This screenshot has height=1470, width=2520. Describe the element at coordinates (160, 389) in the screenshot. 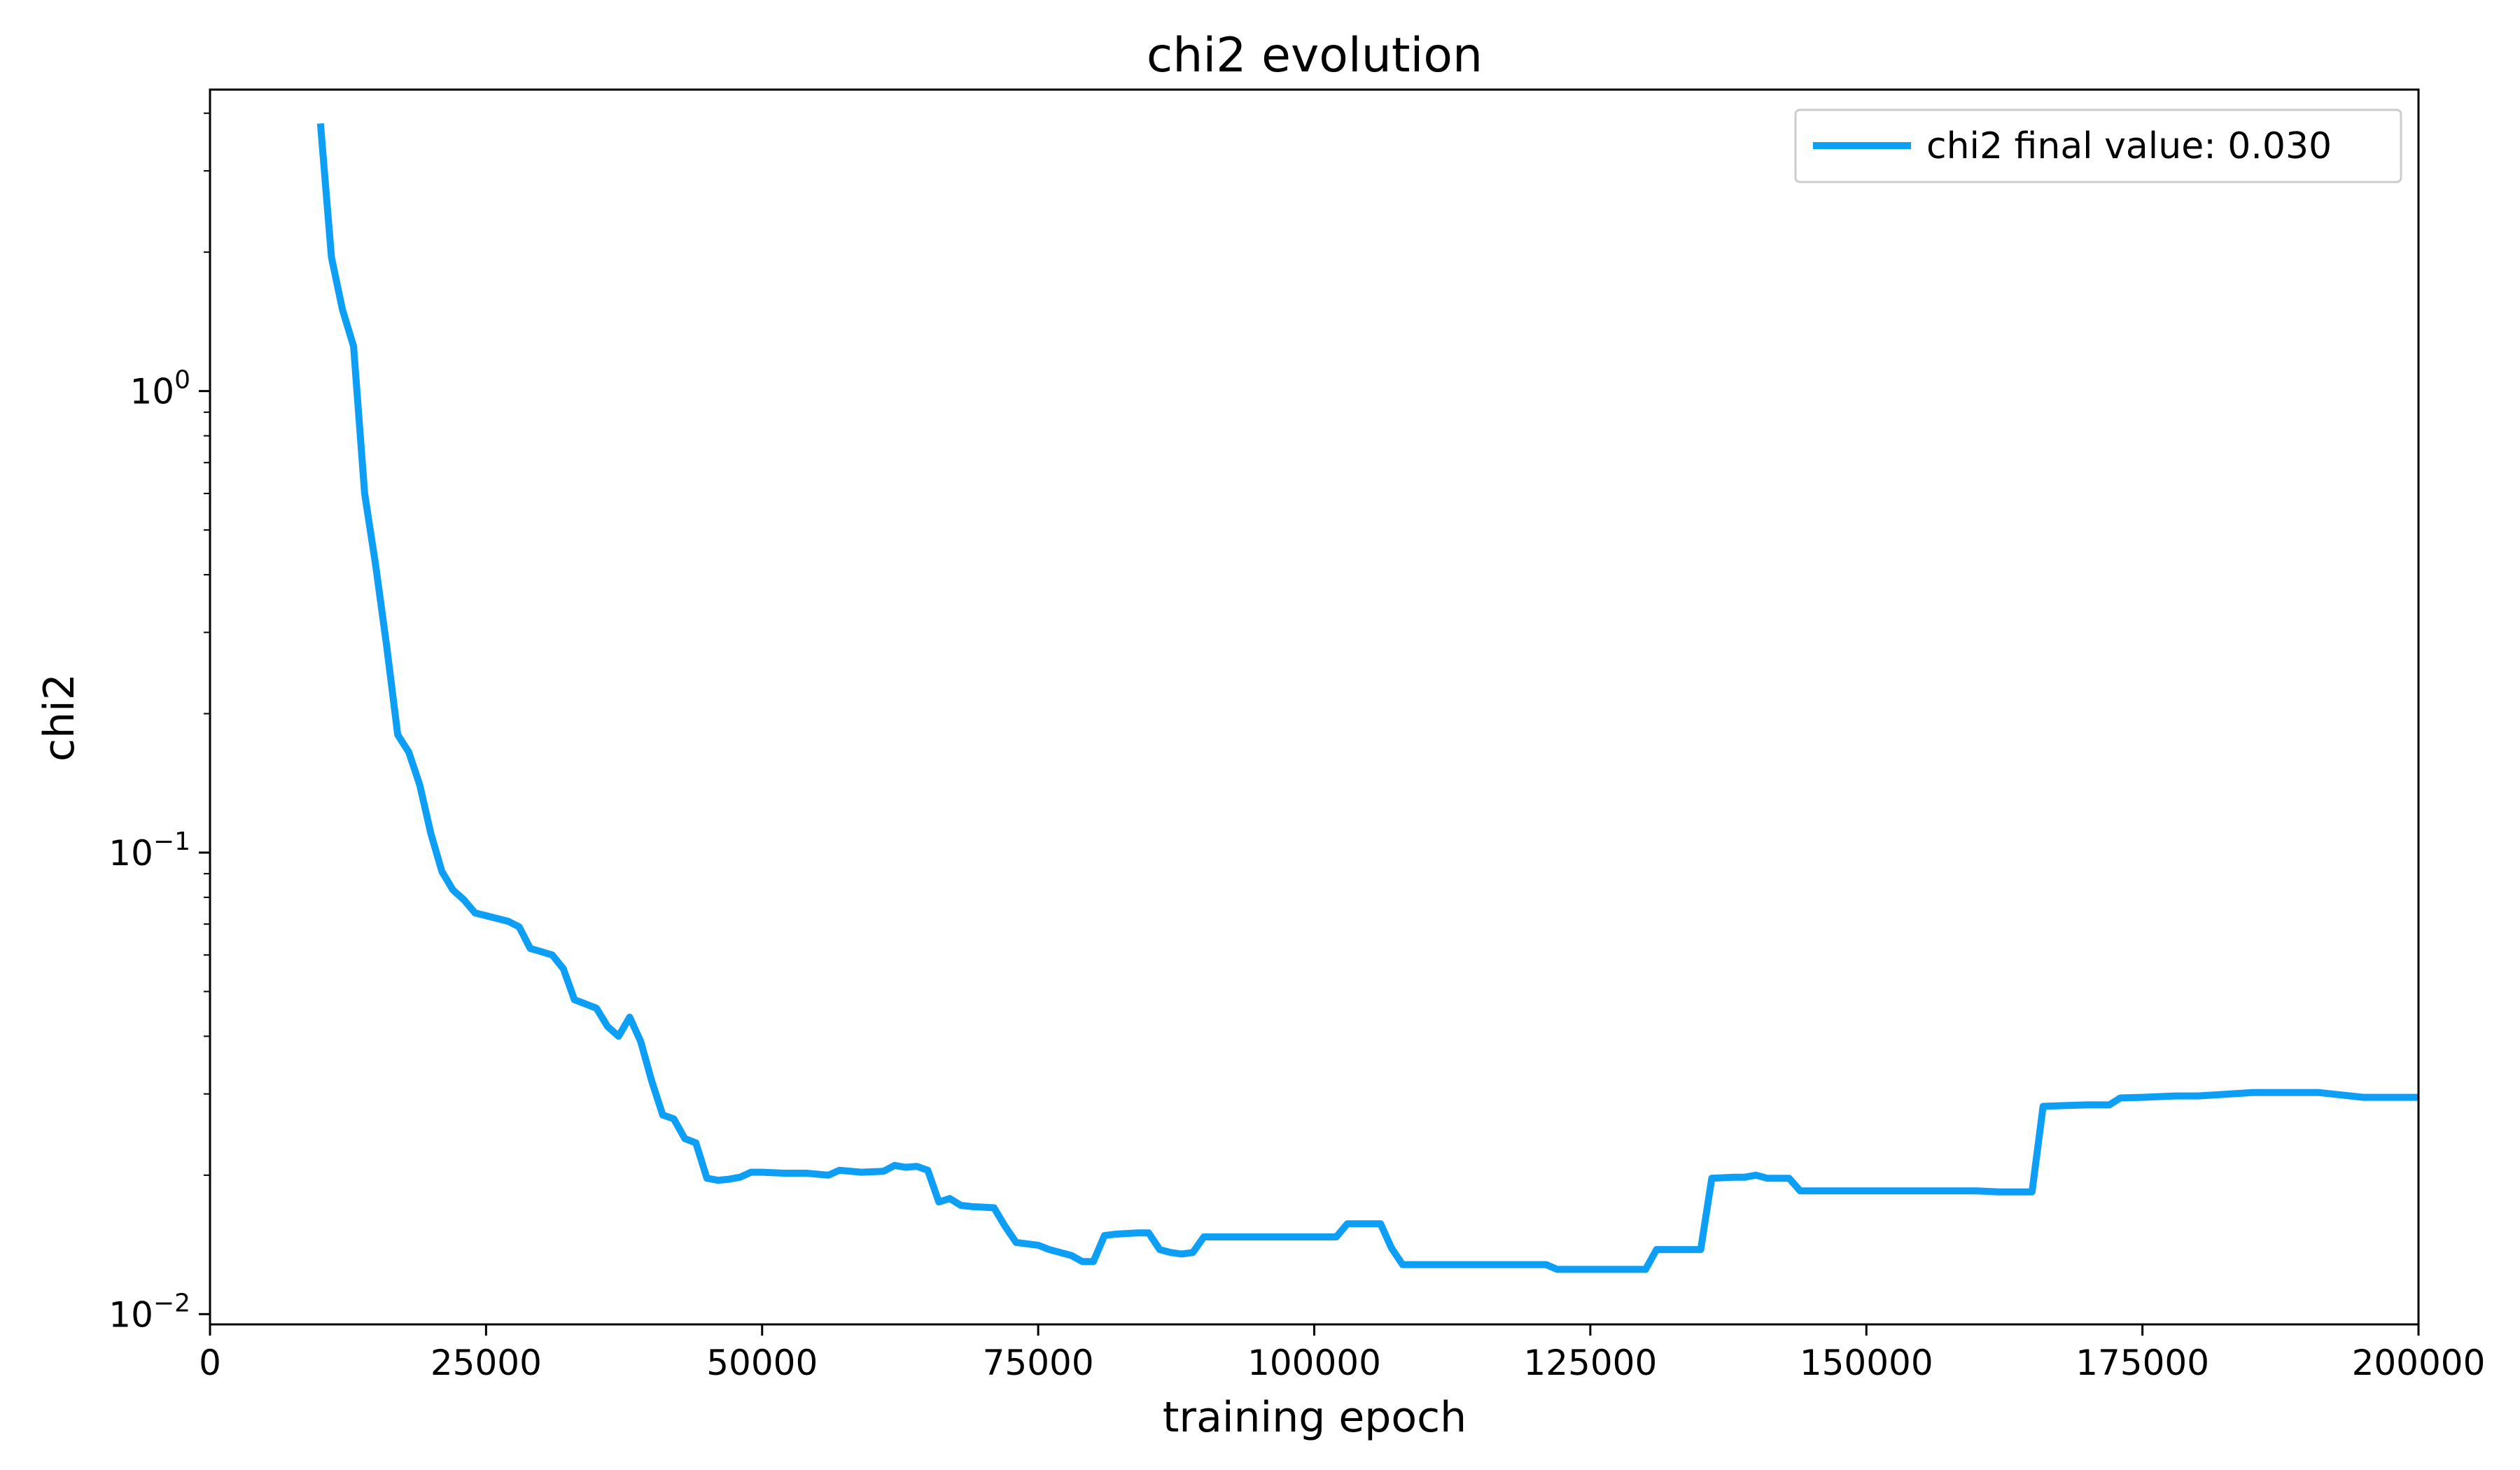

I see `y-tick-label: 10⁰` at that location.